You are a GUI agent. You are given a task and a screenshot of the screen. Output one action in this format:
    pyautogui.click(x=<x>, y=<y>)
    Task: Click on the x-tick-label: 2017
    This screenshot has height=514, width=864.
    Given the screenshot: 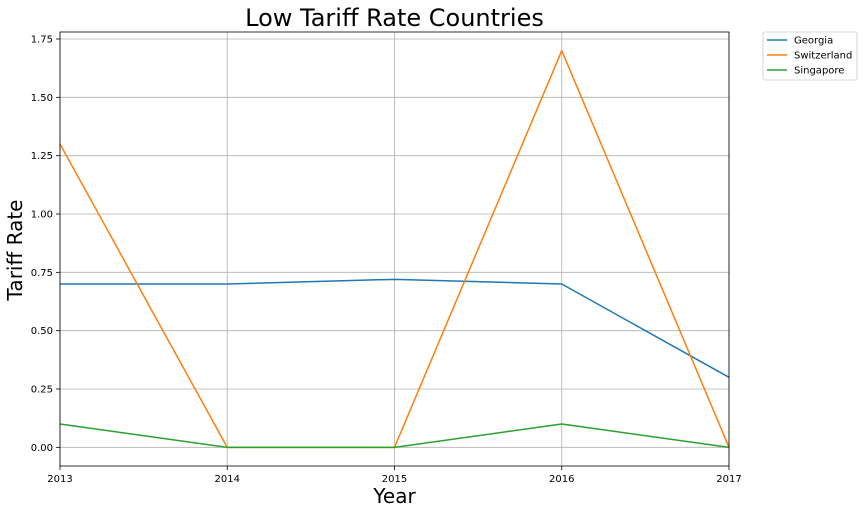 What is the action you would take?
    pyautogui.click(x=728, y=479)
    